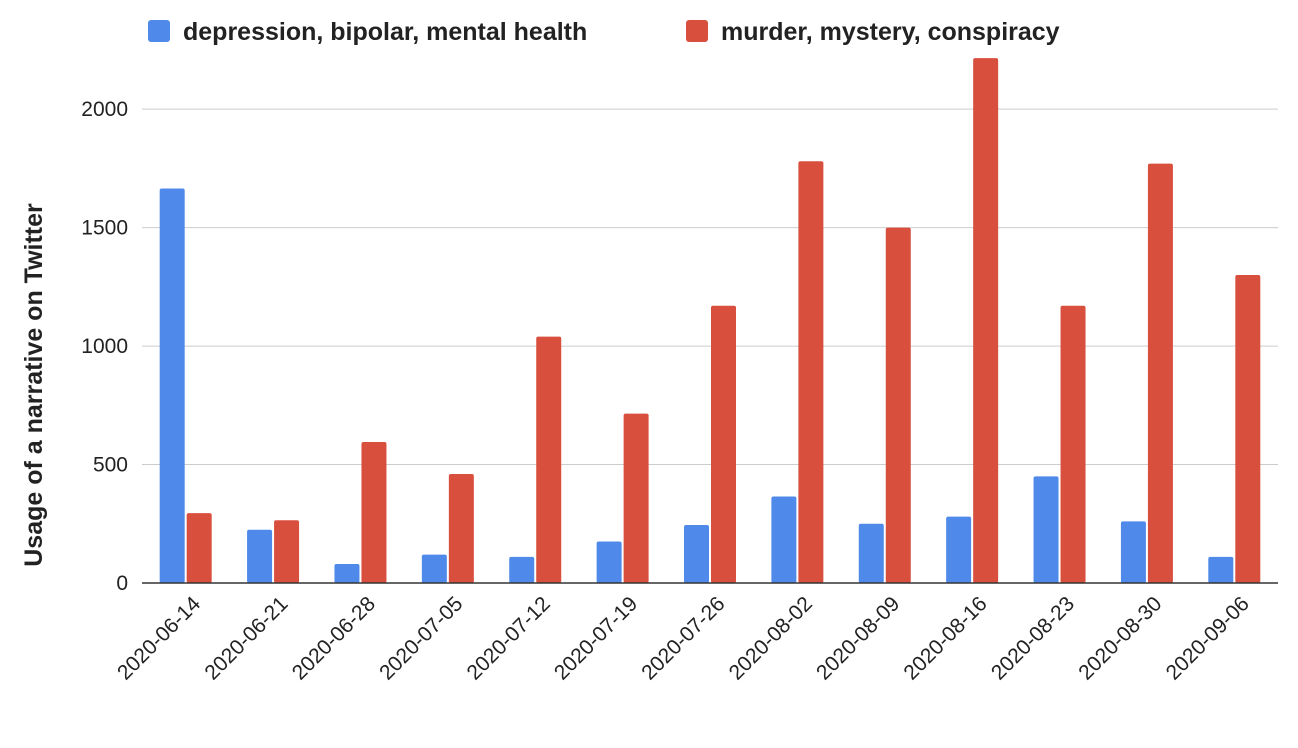 The image size is (1298, 748). I want to click on y-tick-label: 2000, so click(104, 109).